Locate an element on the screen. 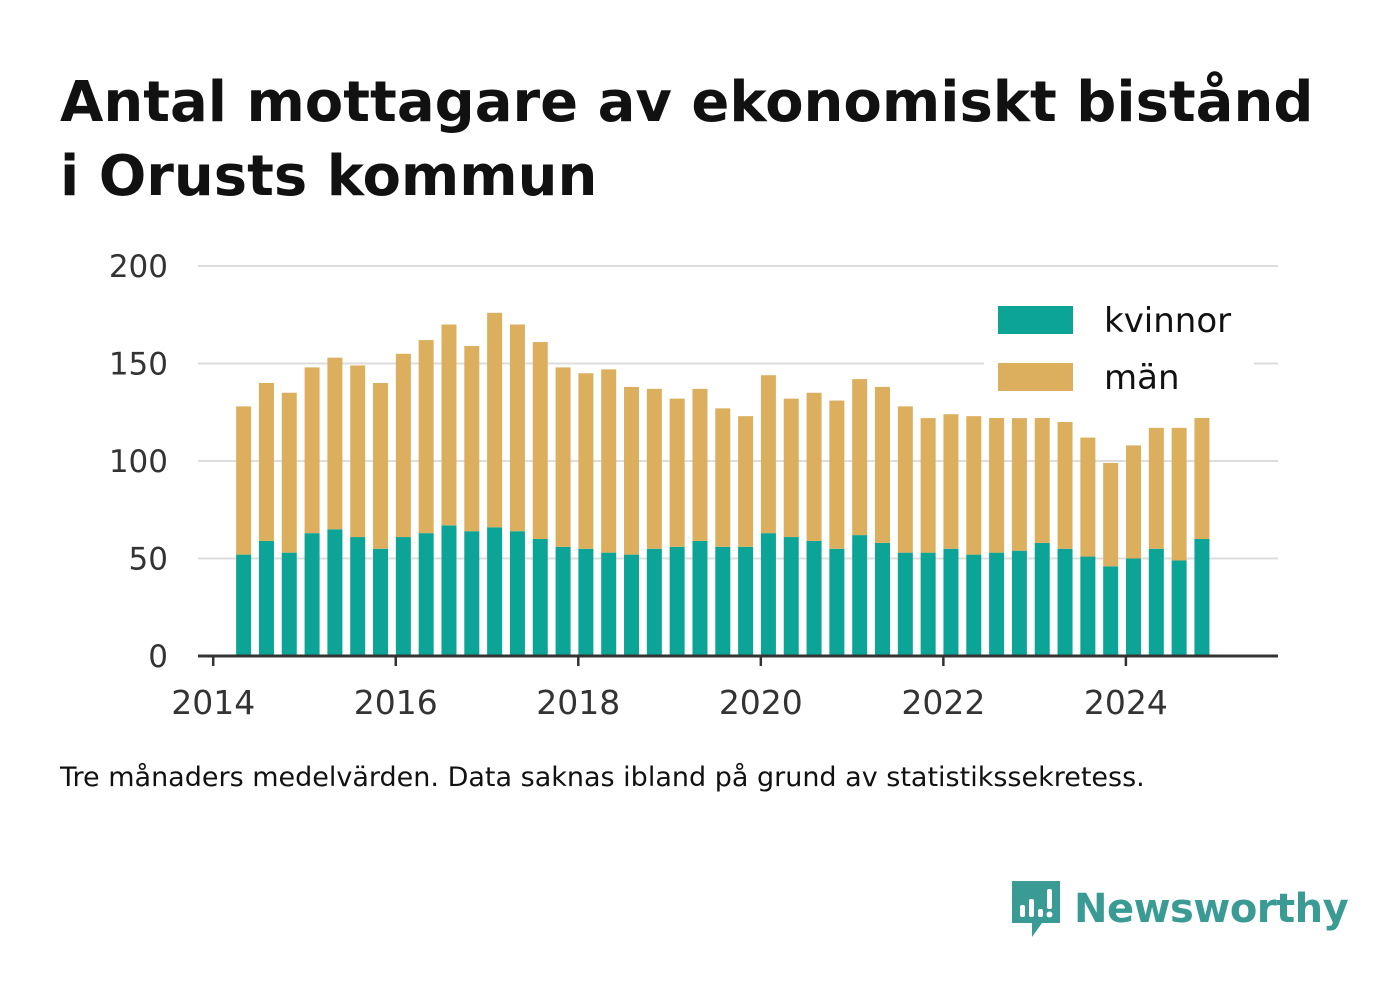 This screenshot has height=999, width=1382. legend-swatch is located at coordinates (1035, 320).